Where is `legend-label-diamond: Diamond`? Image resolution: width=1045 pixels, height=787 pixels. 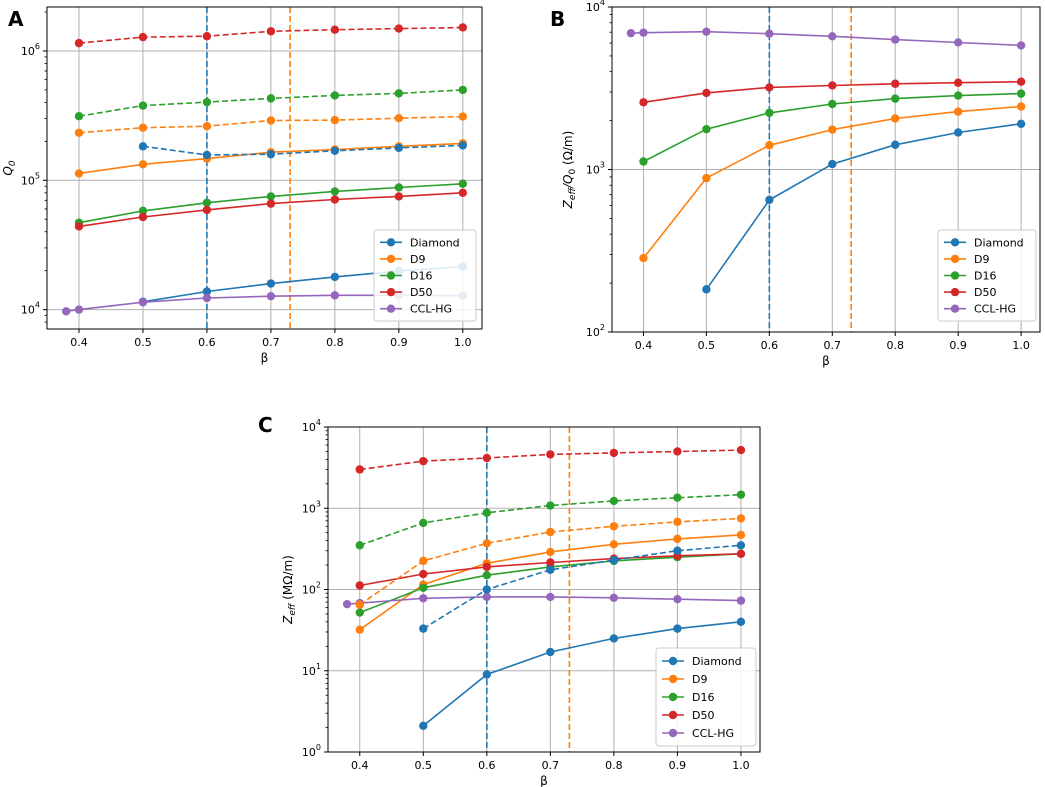
legend-label-diamond: Diamond is located at coordinates (435, 242).